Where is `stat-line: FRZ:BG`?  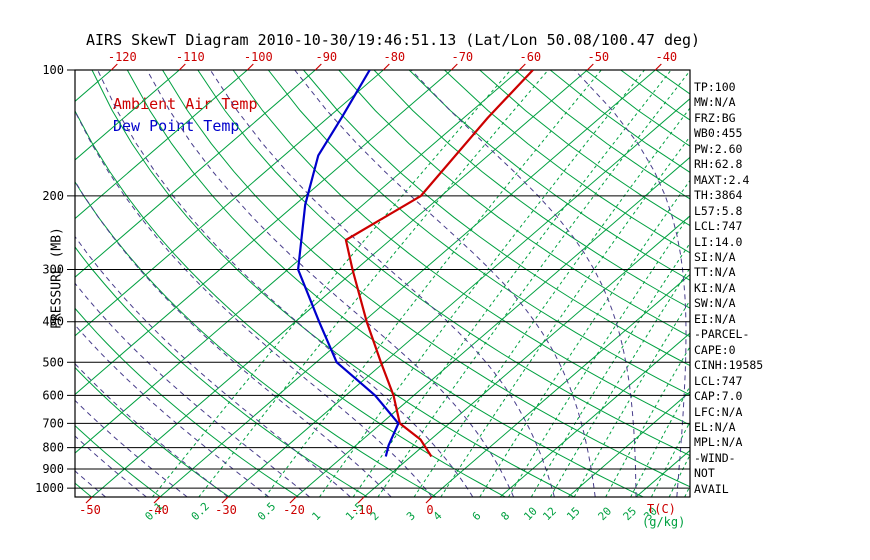
stat-line: FRZ:BG is located at coordinates (715, 117).